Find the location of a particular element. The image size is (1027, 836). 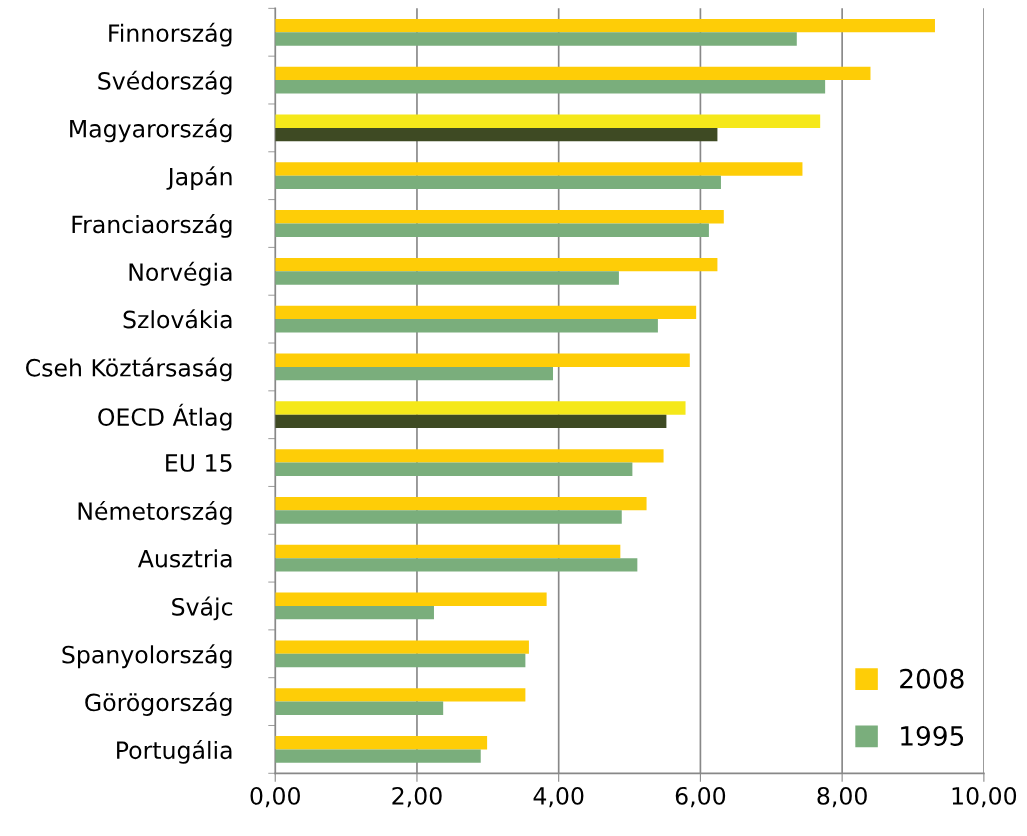

y-tick-label: Finnország is located at coordinates (170, 34).